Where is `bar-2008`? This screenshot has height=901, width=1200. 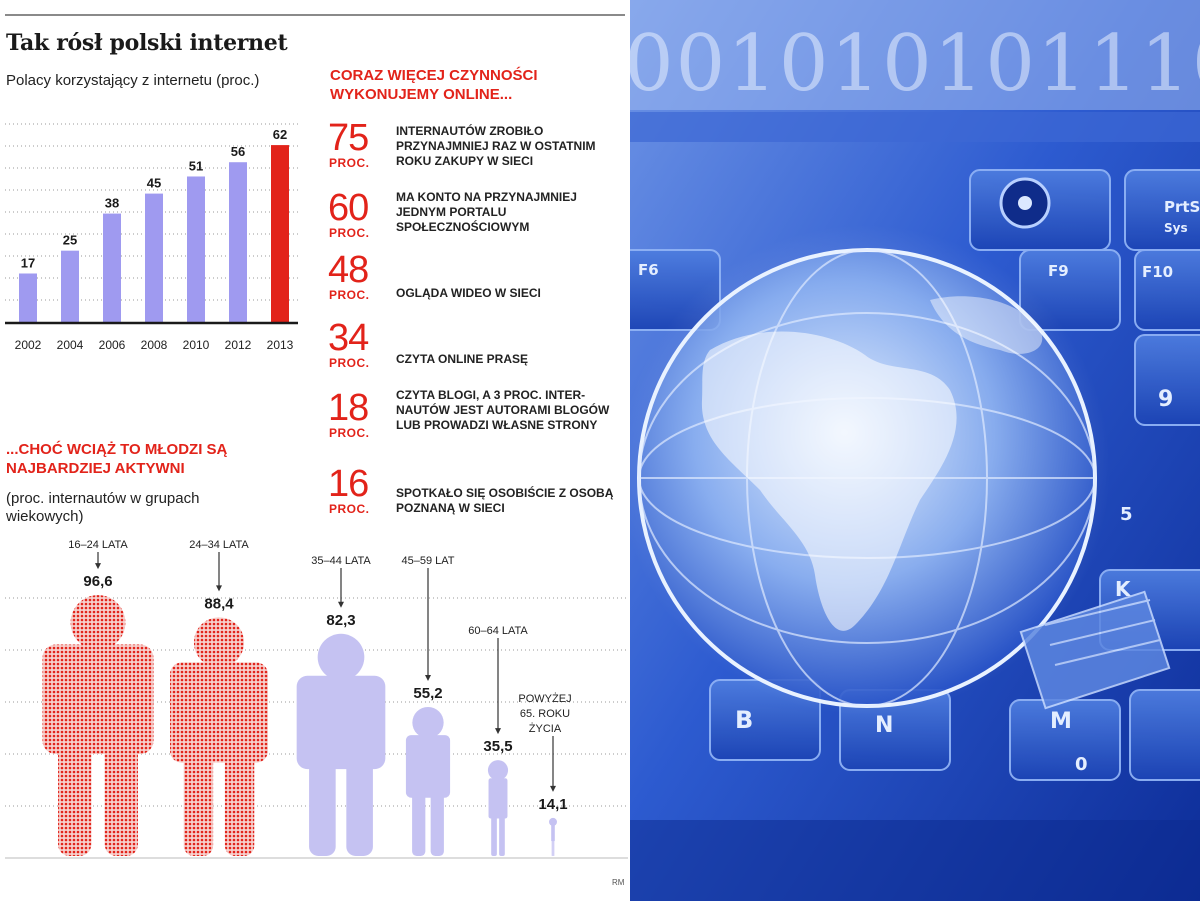
bar-2008 is located at coordinates (154, 257).